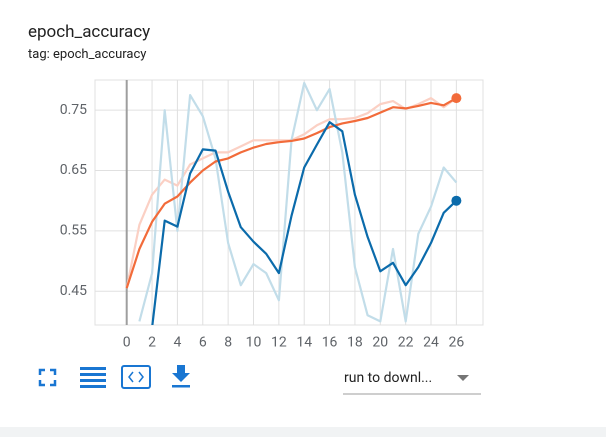 This screenshot has height=442, width=606. I want to click on chart-title: epoch_accuracy, so click(89, 32).